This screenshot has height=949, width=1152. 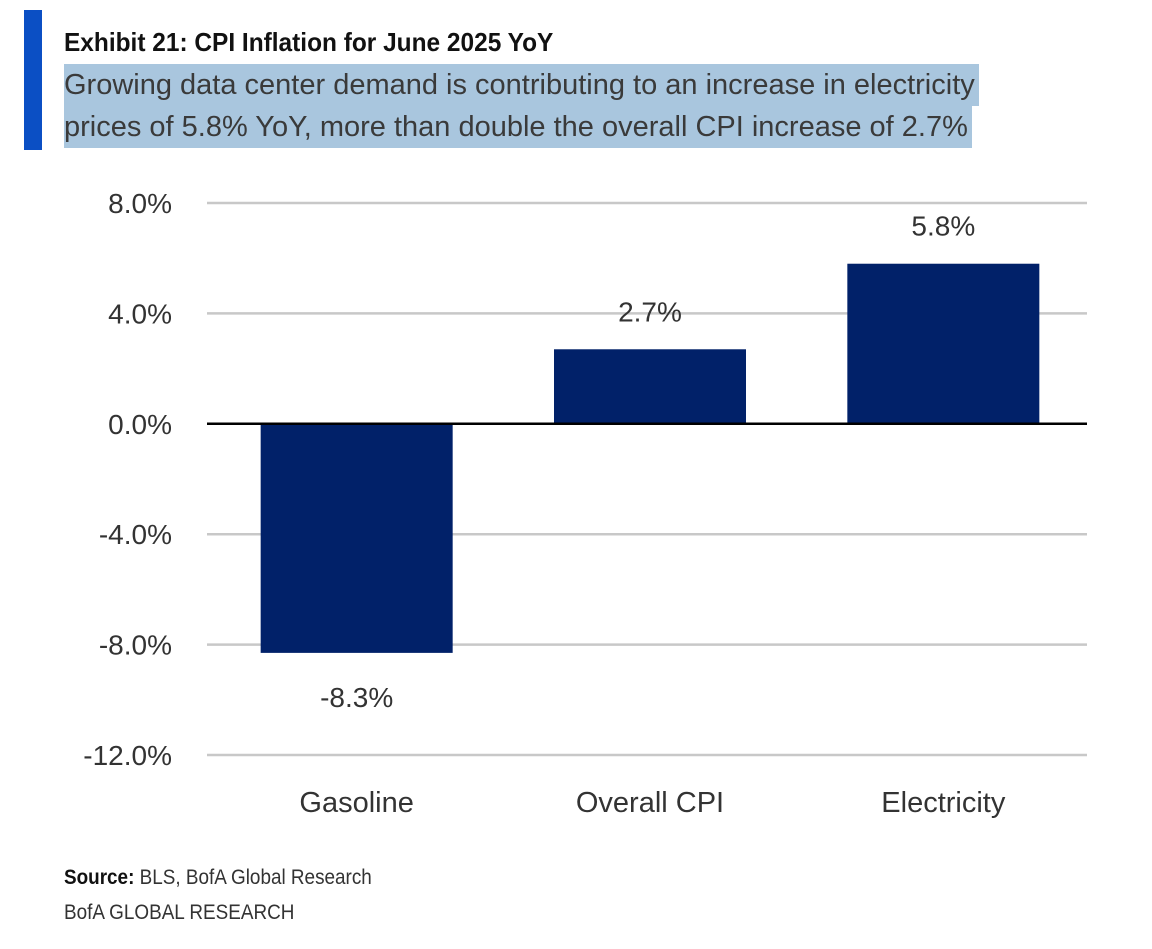 I want to click on y-tick-label: 4.0%, so click(x=140, y=313).